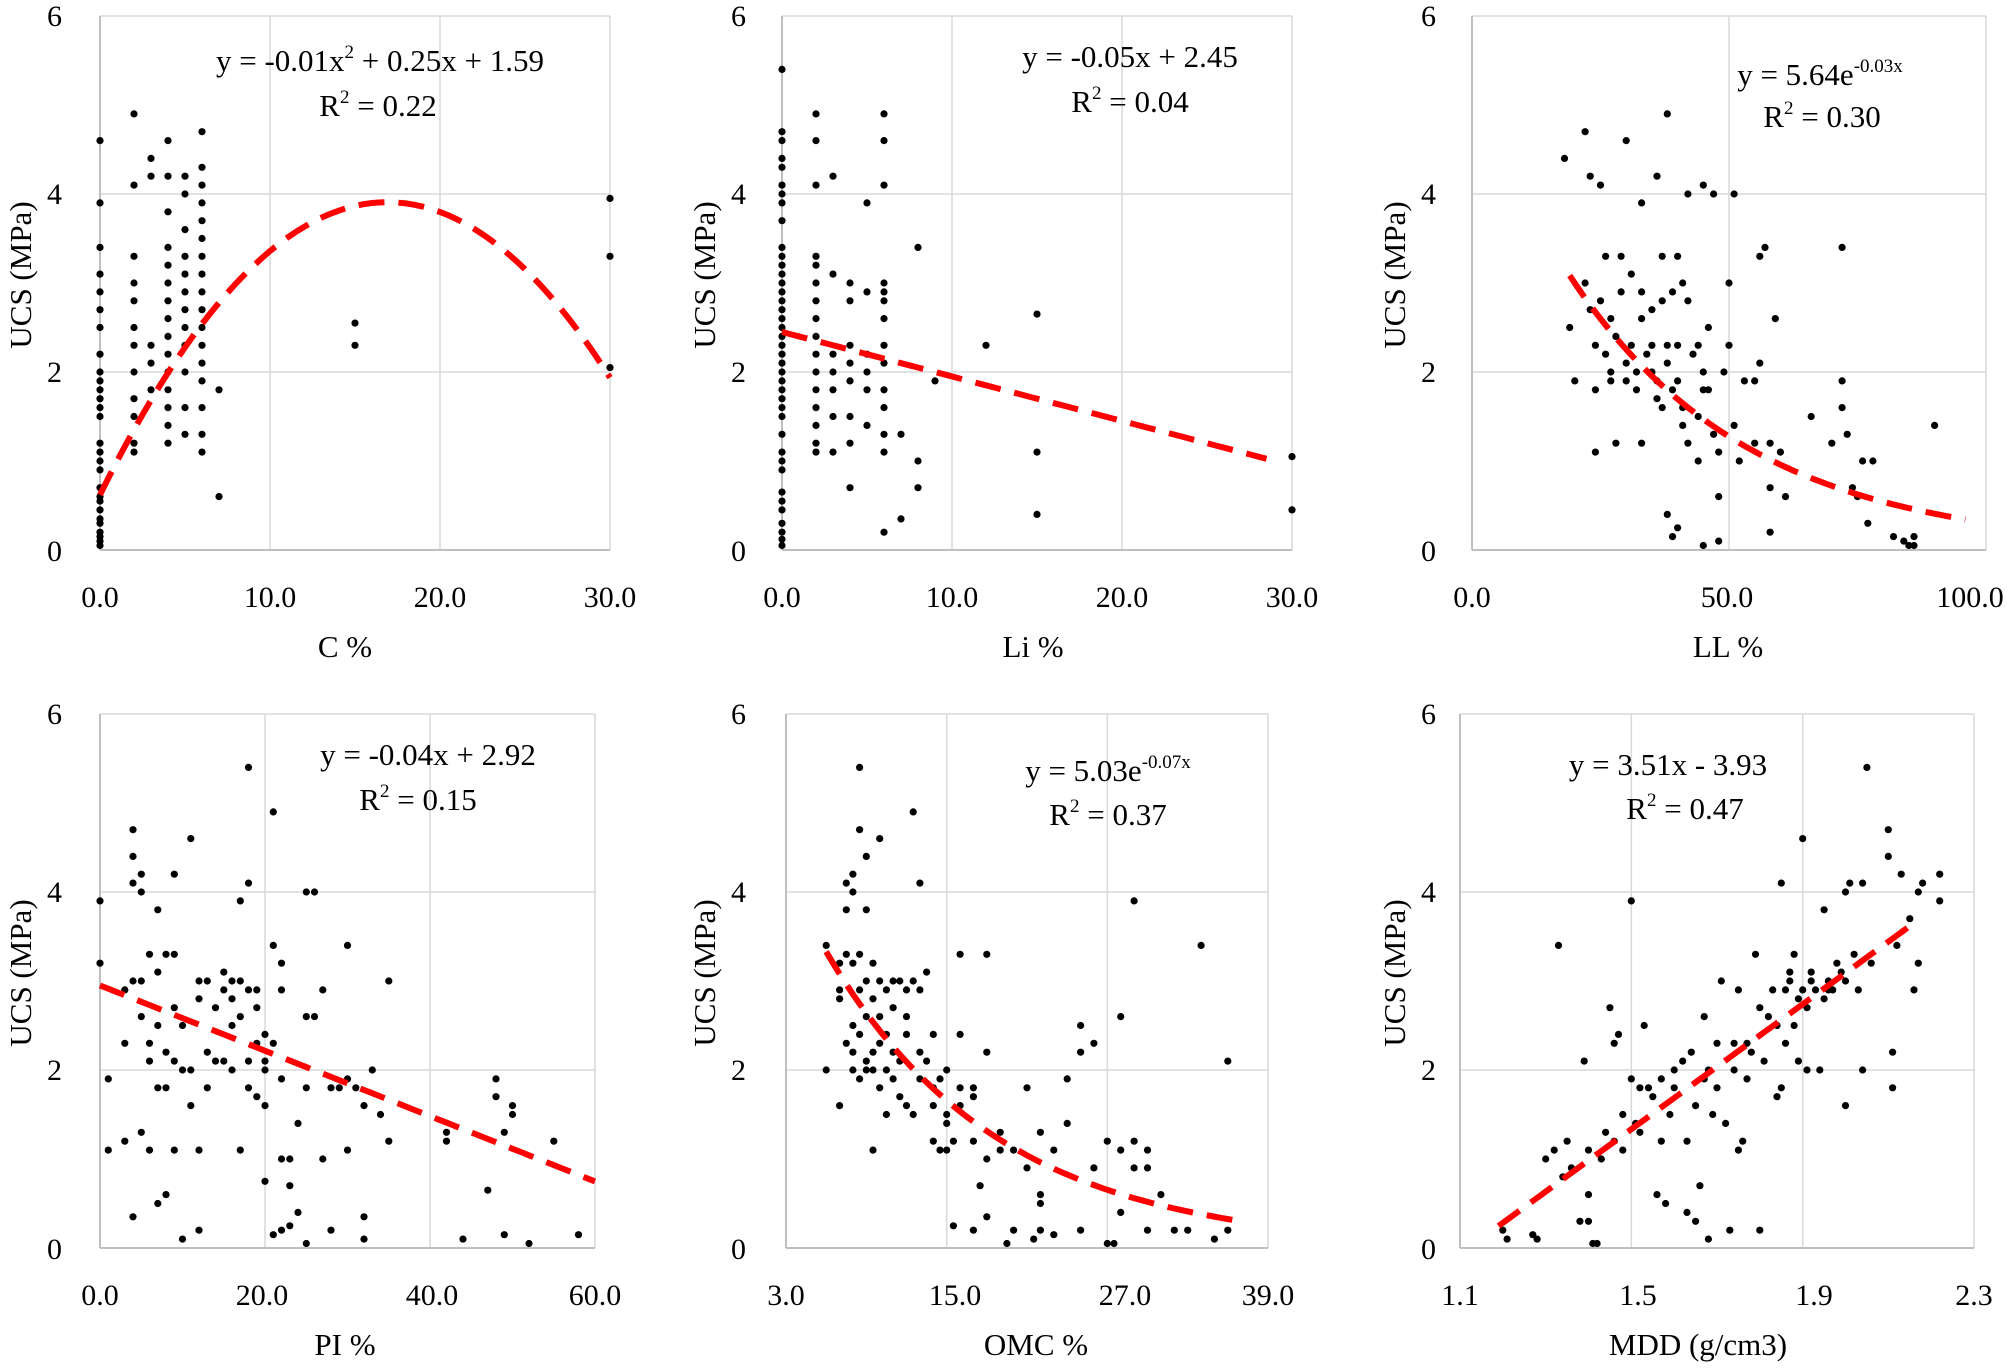 The height and width of the screenshot is (1368, 2007). What do you see at coordinates (1636, 808) in the screenshot?
I see `r2-pre: R` at bounding box center [1636, 808].